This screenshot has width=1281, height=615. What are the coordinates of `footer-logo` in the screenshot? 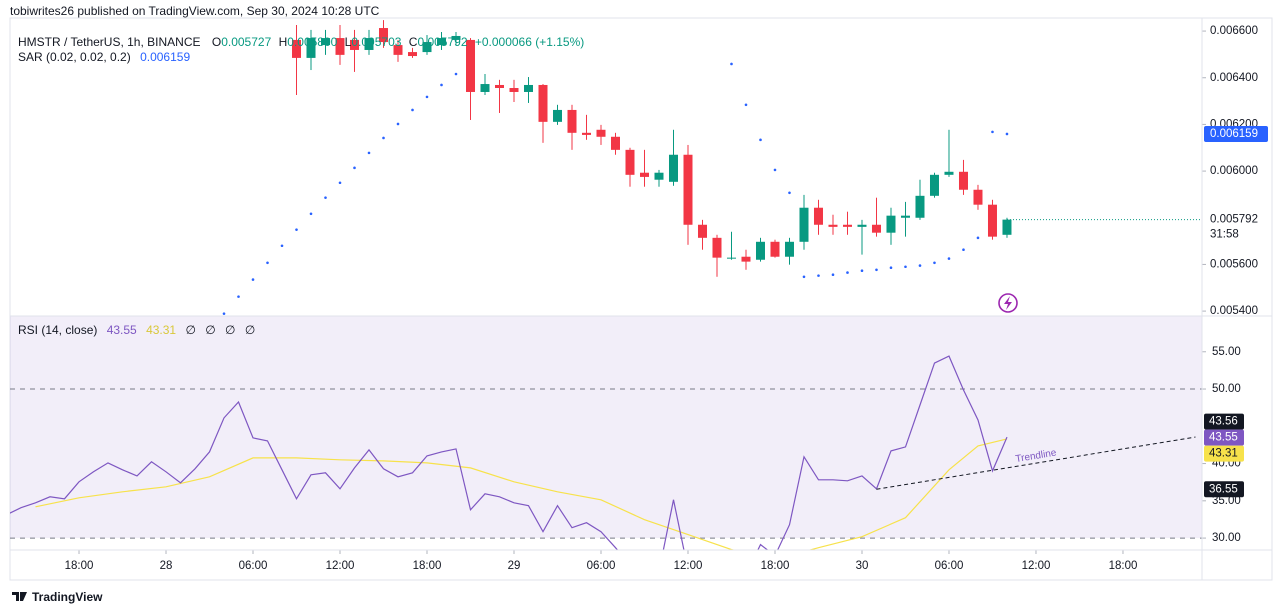 It's located at (19, 596).